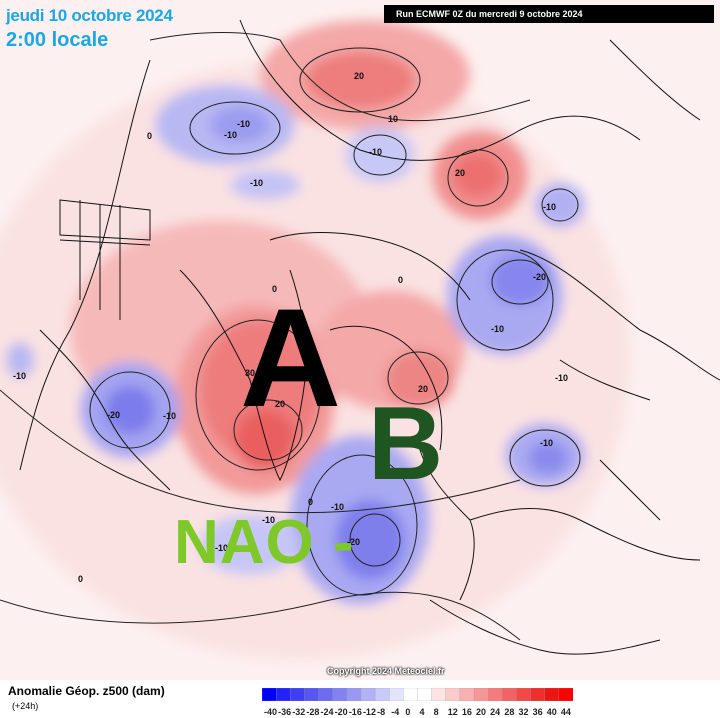  I want to click on legend-tick-label: 4, so click(422, 712).